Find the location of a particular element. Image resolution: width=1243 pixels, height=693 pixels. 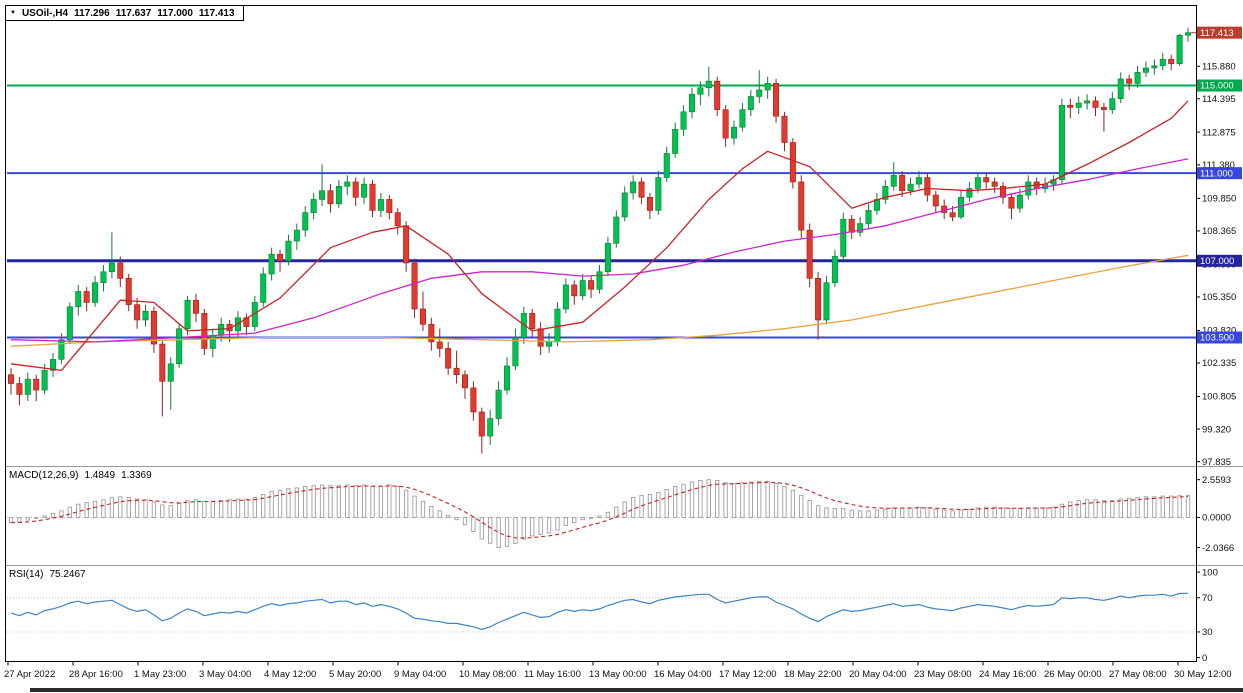

horizontal-scrollbar is located at coordinates (621, 690).